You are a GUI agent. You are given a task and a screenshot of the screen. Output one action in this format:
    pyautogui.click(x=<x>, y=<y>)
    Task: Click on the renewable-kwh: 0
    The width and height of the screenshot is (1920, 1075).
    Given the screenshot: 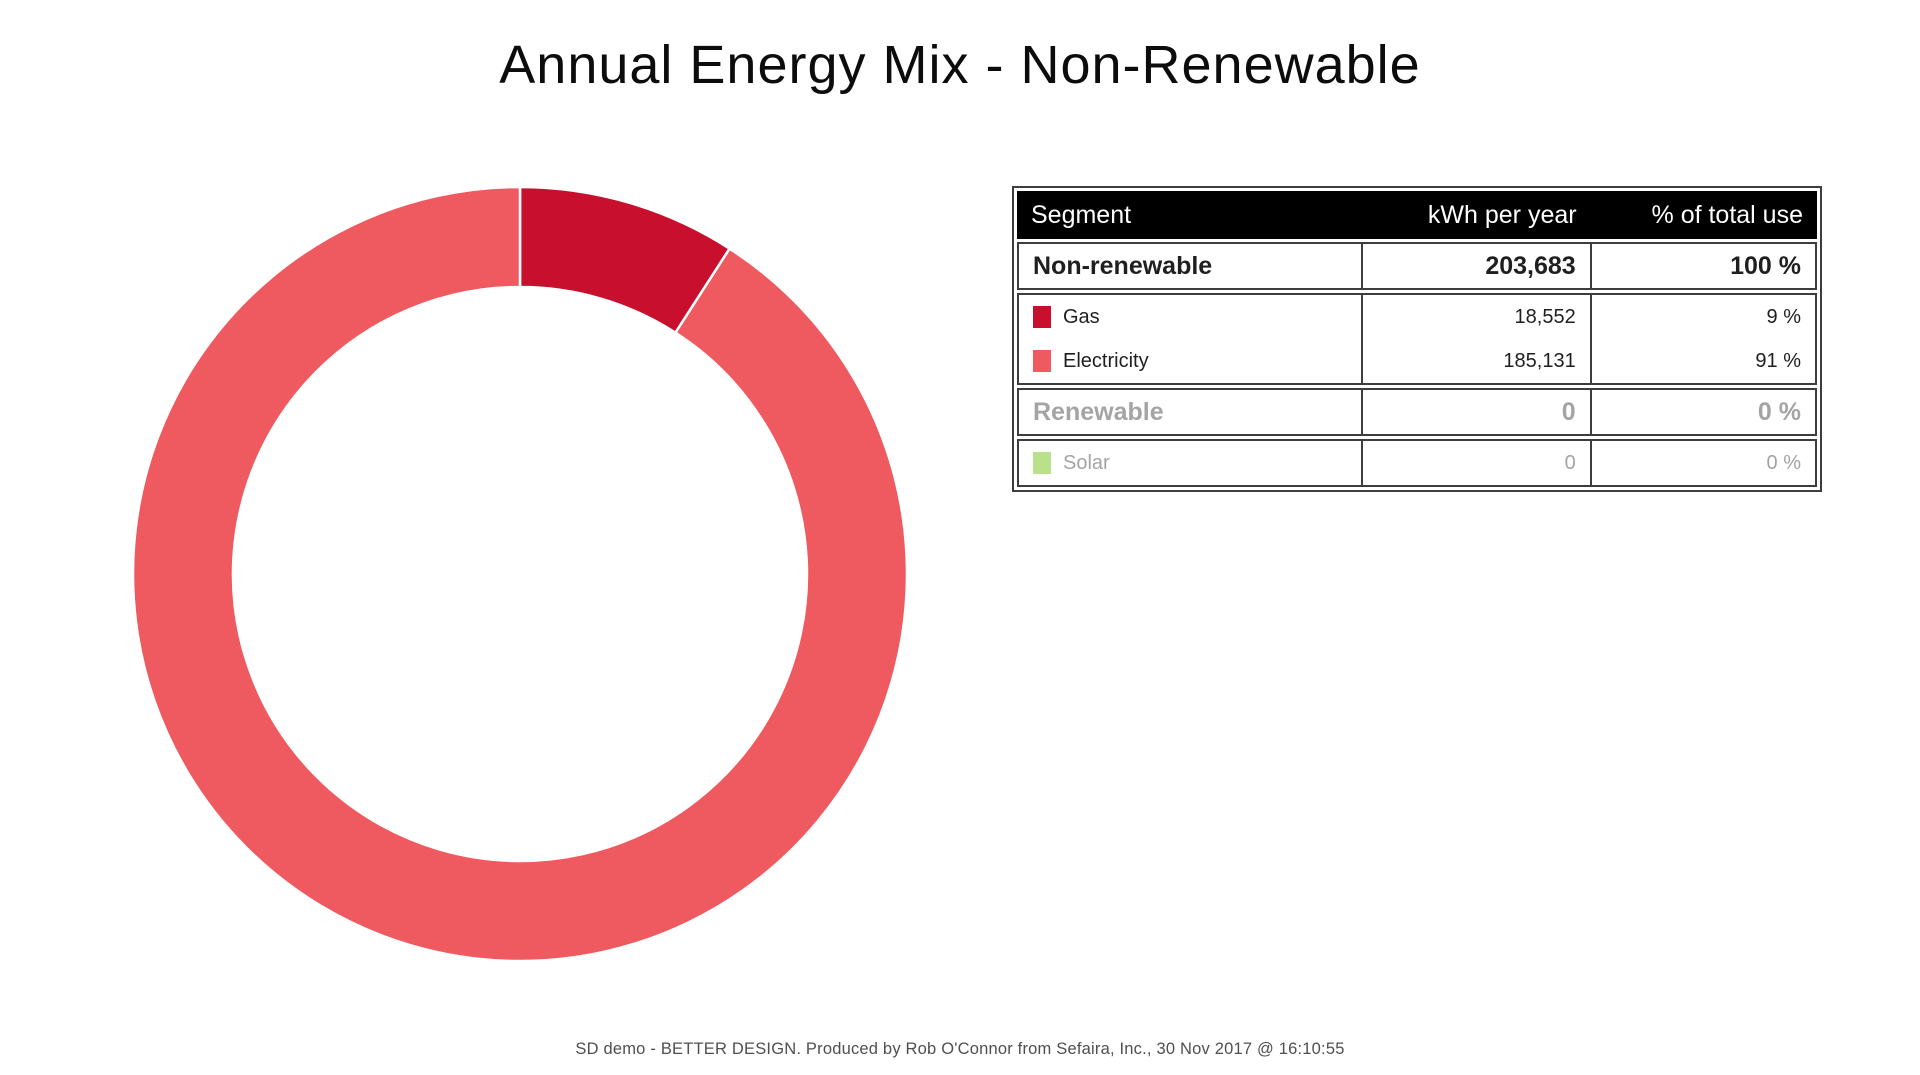 What is the action you would take?
    pyautogui.click(x=1475, y=412)
    